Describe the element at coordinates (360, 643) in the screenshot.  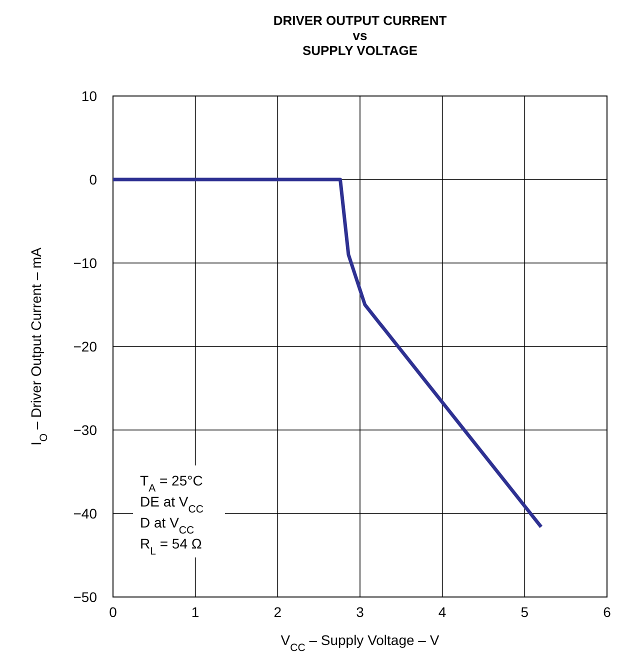
I see `x-axis-title: V$_{CC}$ – Supply Voltage – V` at that location.